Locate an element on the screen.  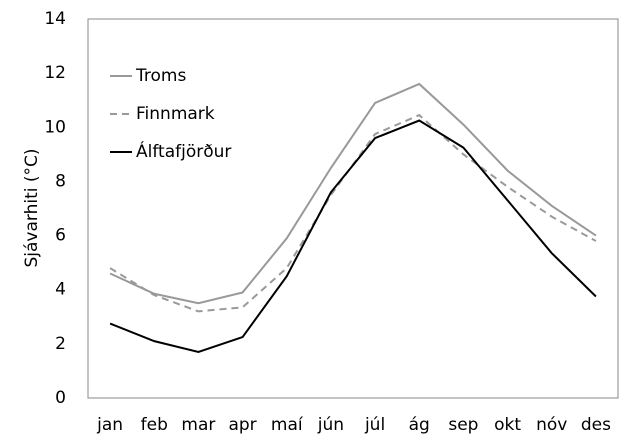
y-tick-label: 12 is located at coordinates (55, 73).